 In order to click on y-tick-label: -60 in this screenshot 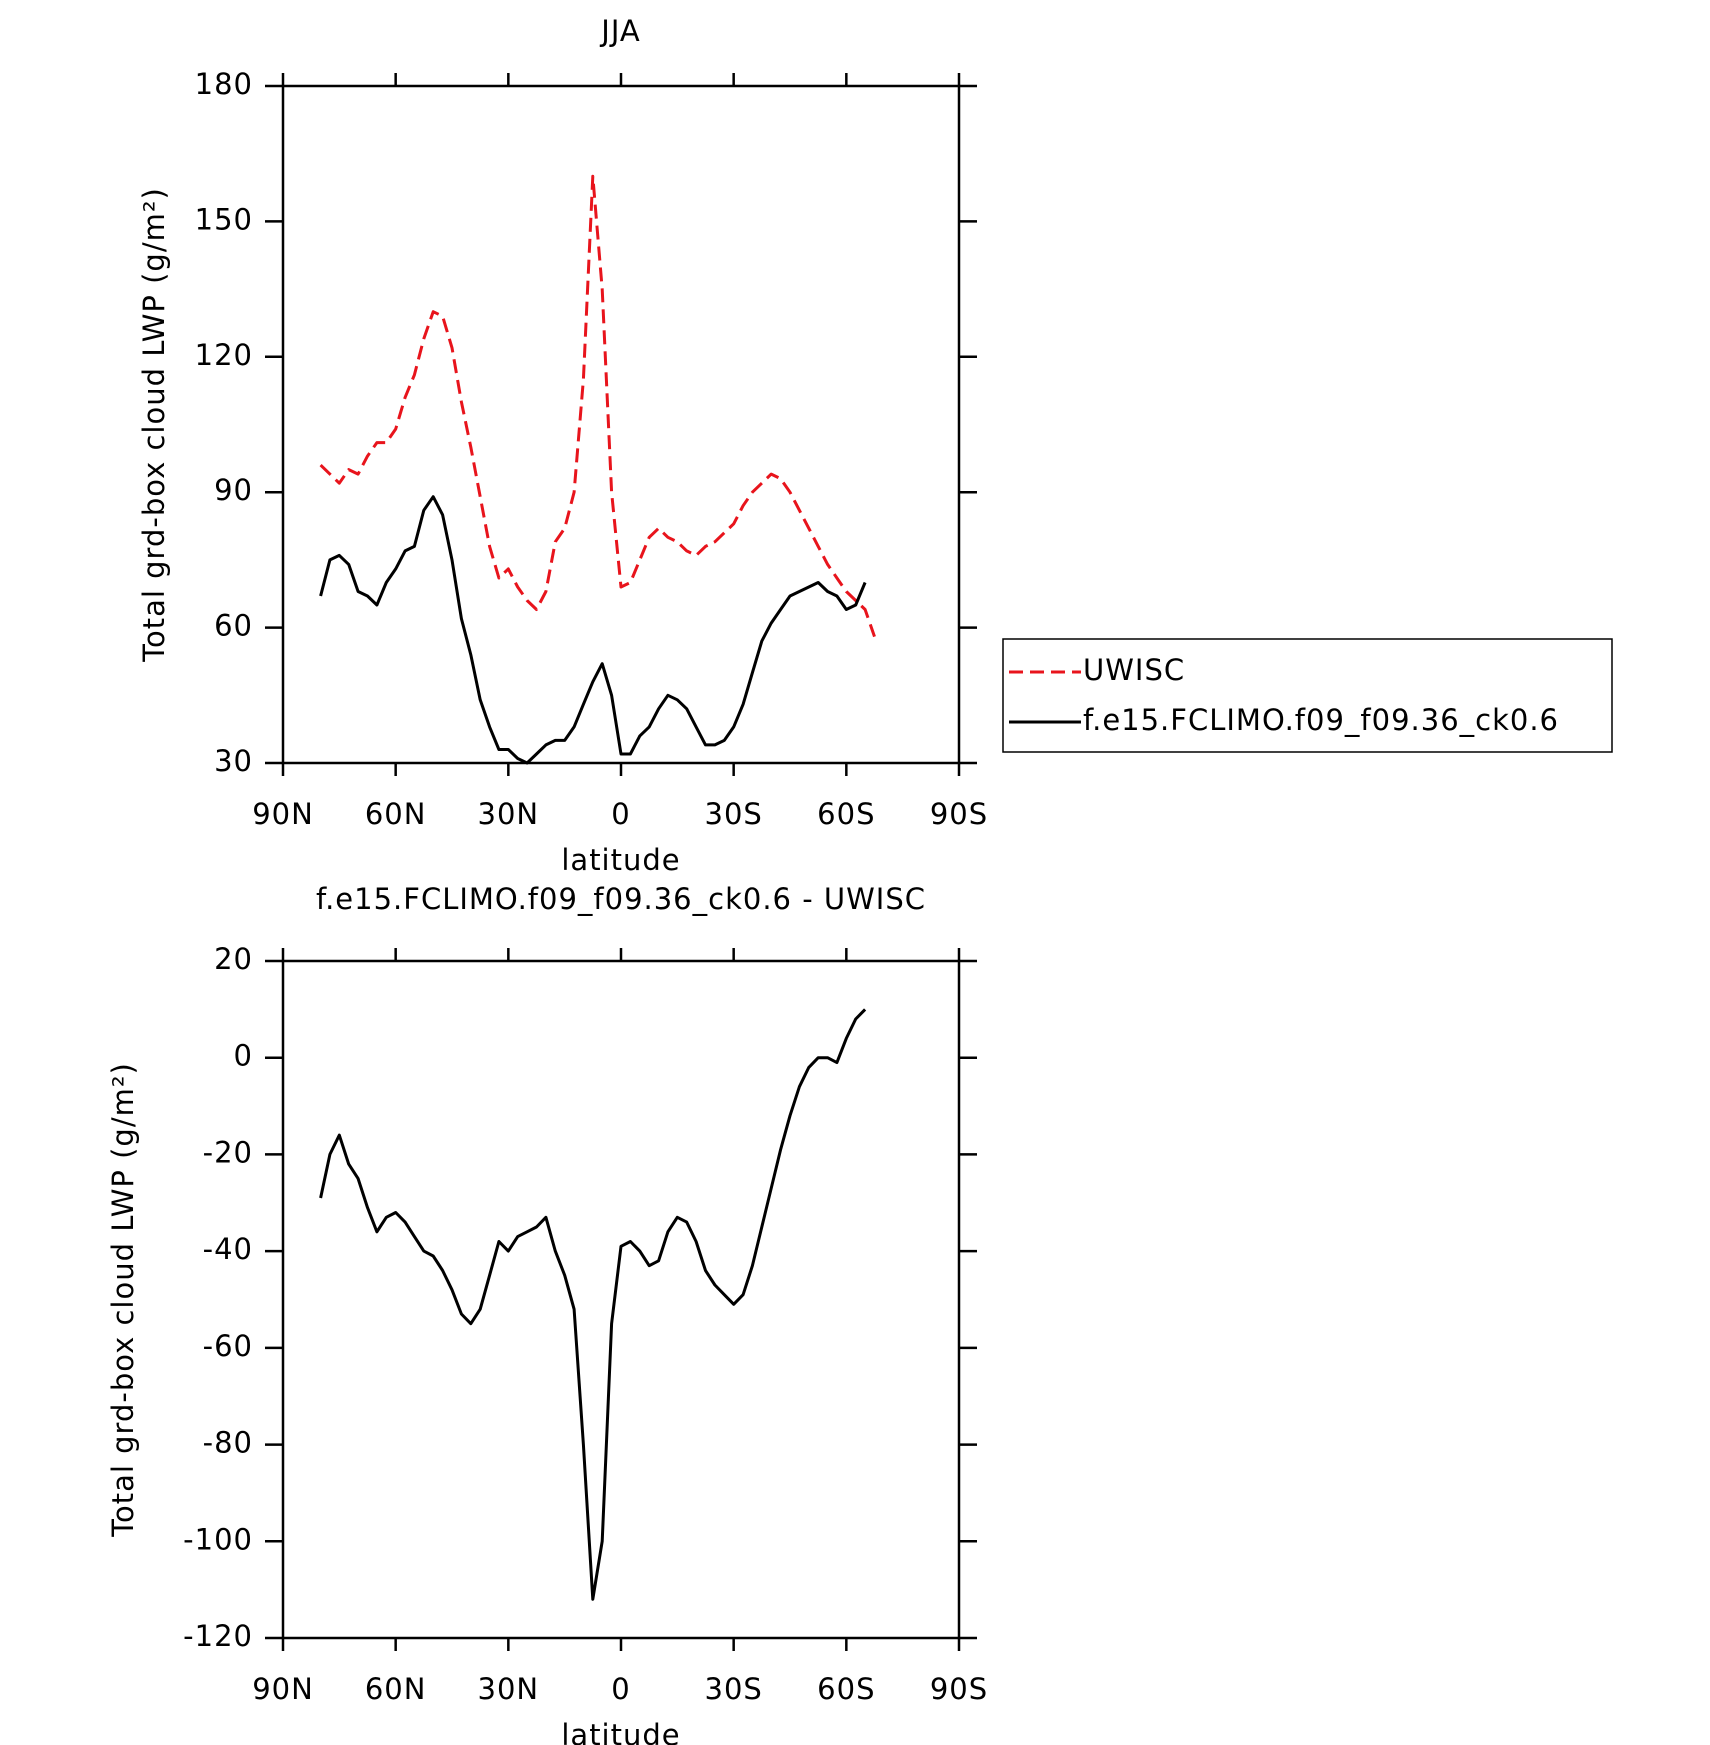, I will do `click(228, 1346)`.